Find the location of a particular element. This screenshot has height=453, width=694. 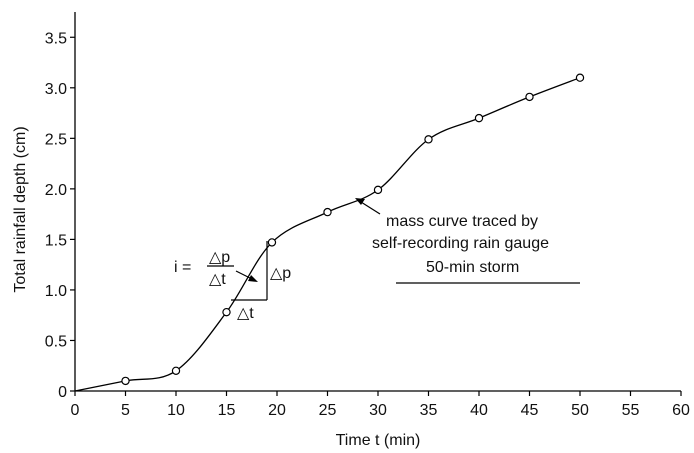

x-tick-label: 25 is located at coordinates (328, 410).